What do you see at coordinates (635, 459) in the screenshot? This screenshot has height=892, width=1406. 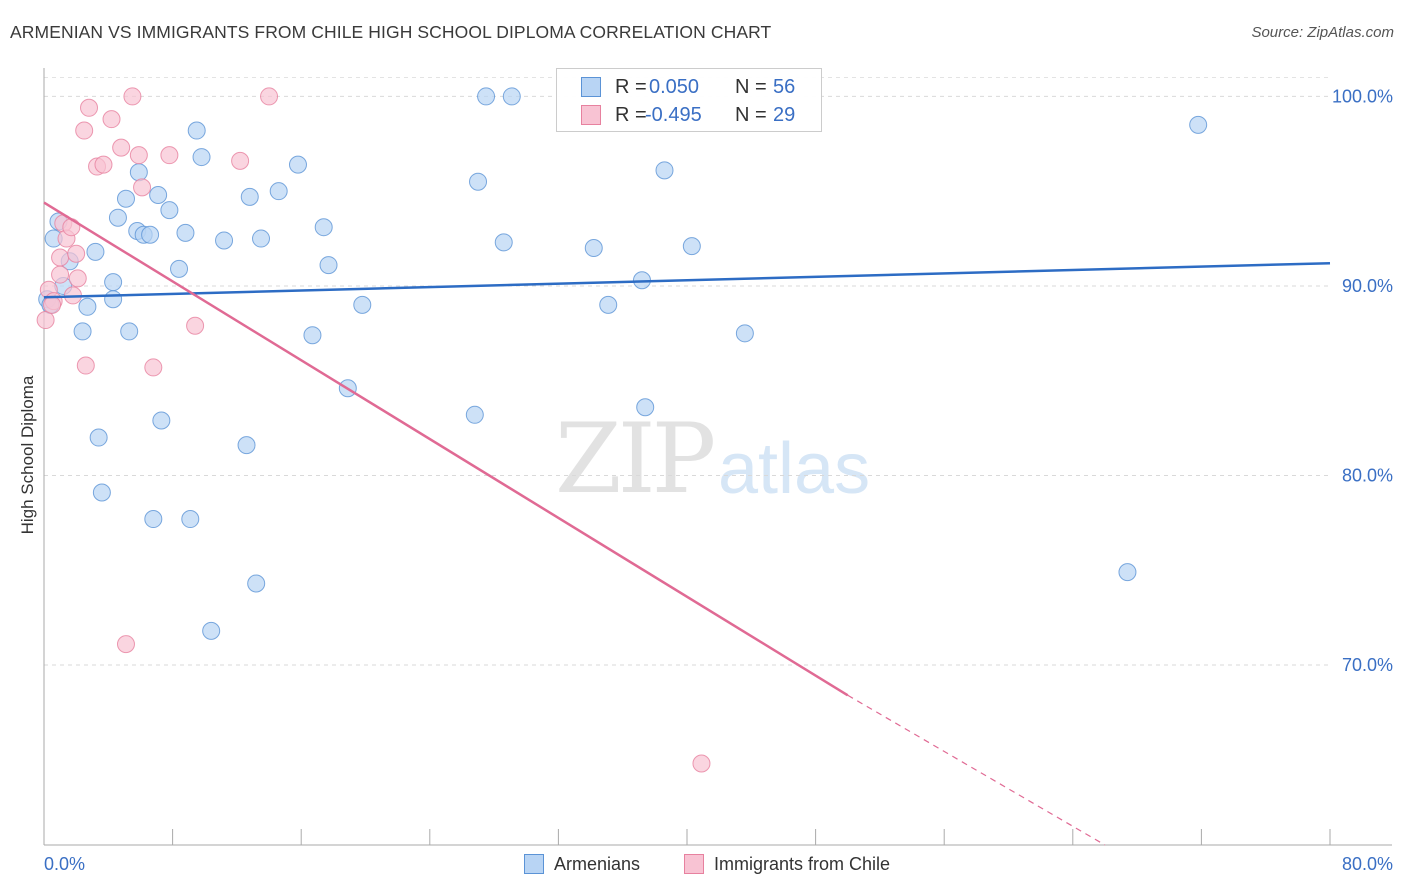 I see `watermark-zip: ZIP` at bounding box center [635, 459].